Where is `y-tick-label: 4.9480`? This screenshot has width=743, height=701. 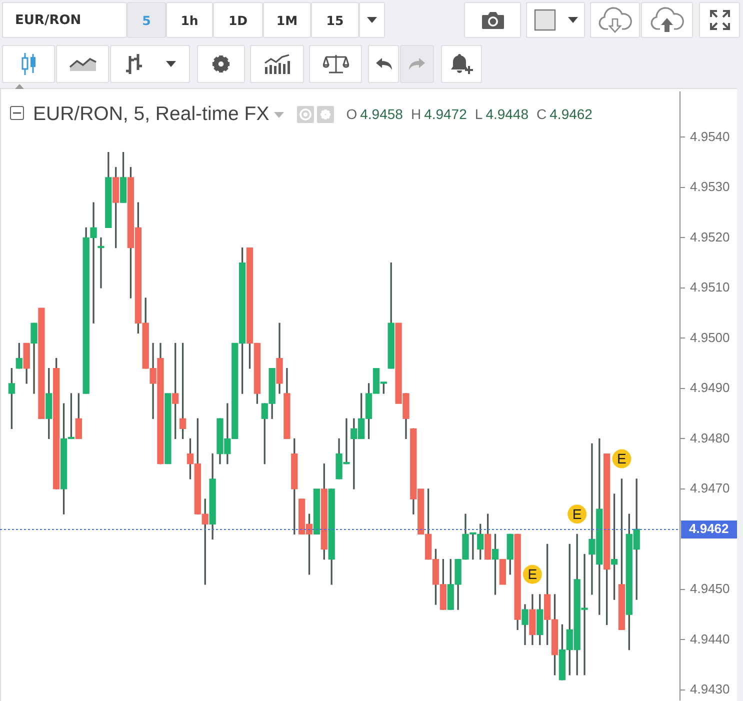 y-tick-label: 4.9480 is located at coordinates (710, 438).